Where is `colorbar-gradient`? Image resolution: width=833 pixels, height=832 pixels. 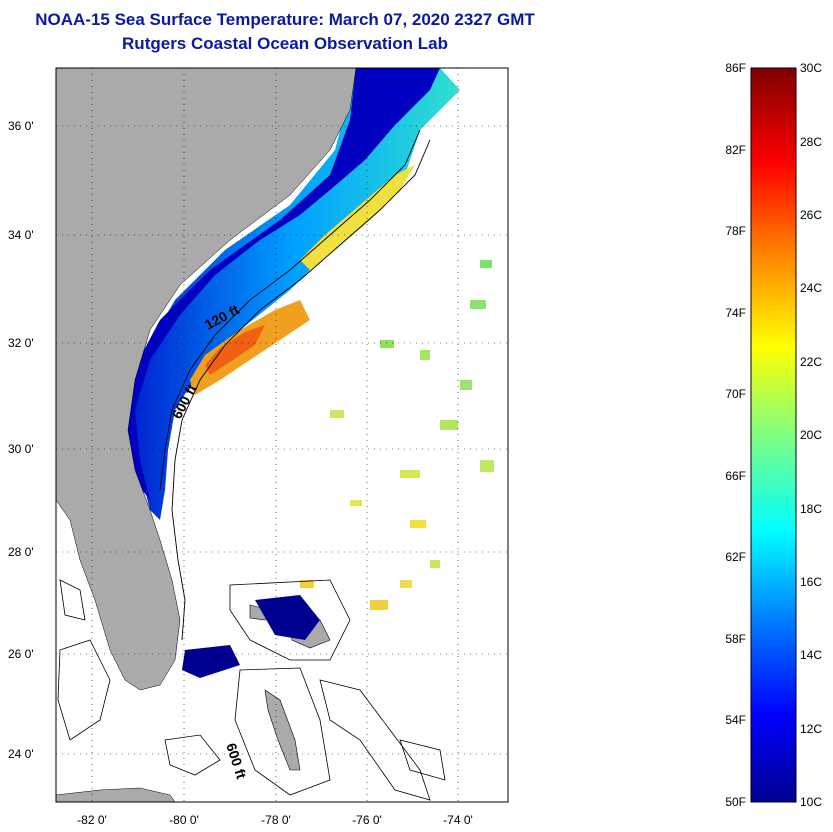
colorbar-gradient is located at coordinates (773, 435).